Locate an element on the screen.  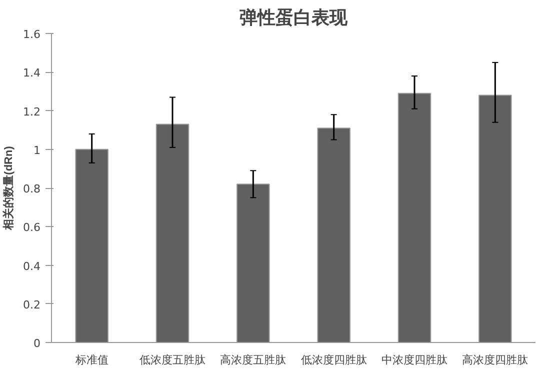
x-tick-label: 高浓度五胜肽 is located at coordinates (253, 360).